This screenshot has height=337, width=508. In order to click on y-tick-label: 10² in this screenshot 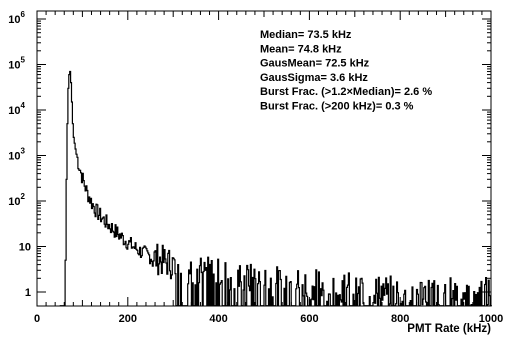, I will do `click(16, 200)`.